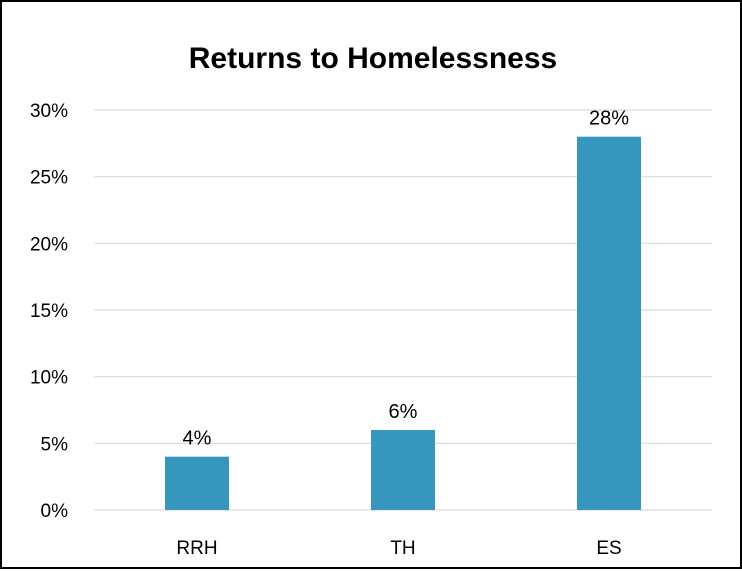  What do you see at coordinates (608, 548) in the screenshot?
I see `x-tick-label: ES` at bounding box center [608, 548].